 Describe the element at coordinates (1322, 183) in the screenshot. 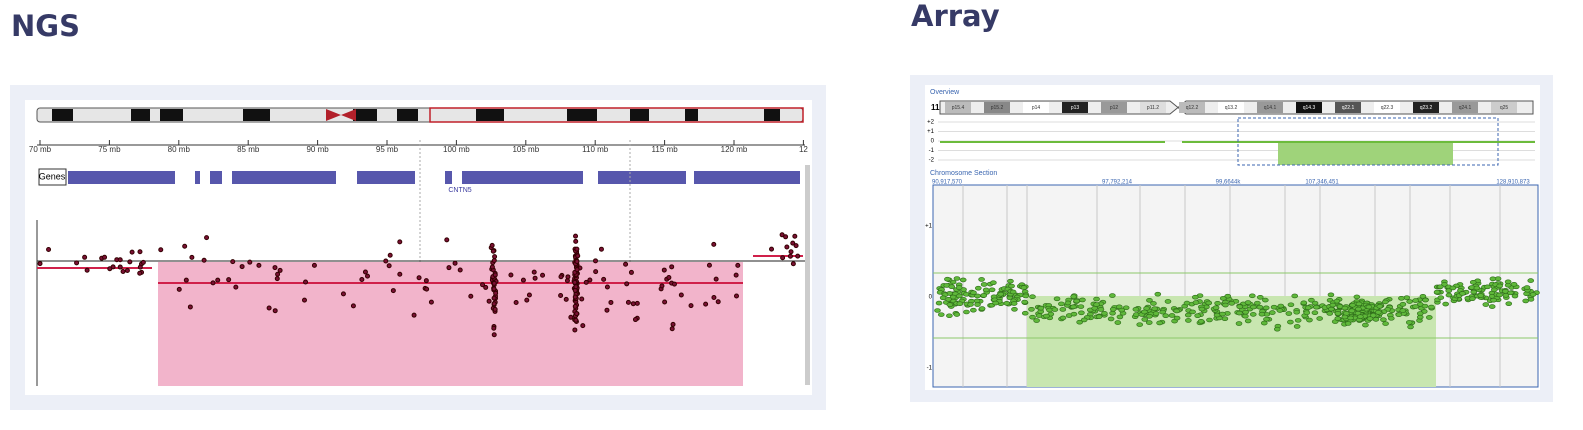

I see `coordinate: 107,346,451` at that location.